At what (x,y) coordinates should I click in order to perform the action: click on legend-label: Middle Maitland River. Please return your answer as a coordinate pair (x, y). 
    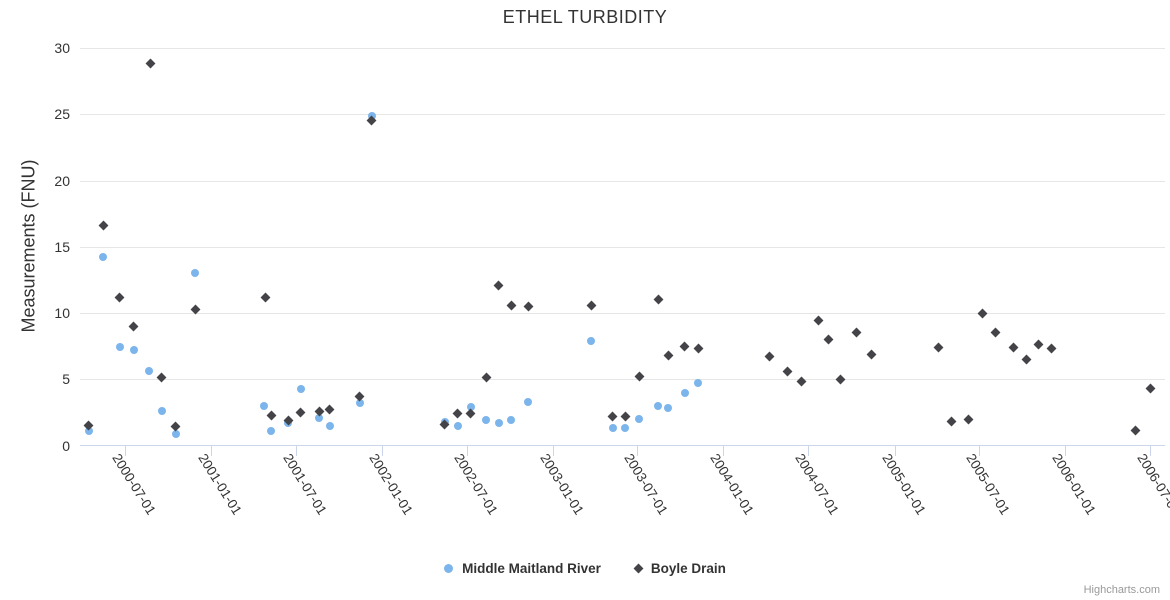
    Looking at the image, I should click on (531, 568).